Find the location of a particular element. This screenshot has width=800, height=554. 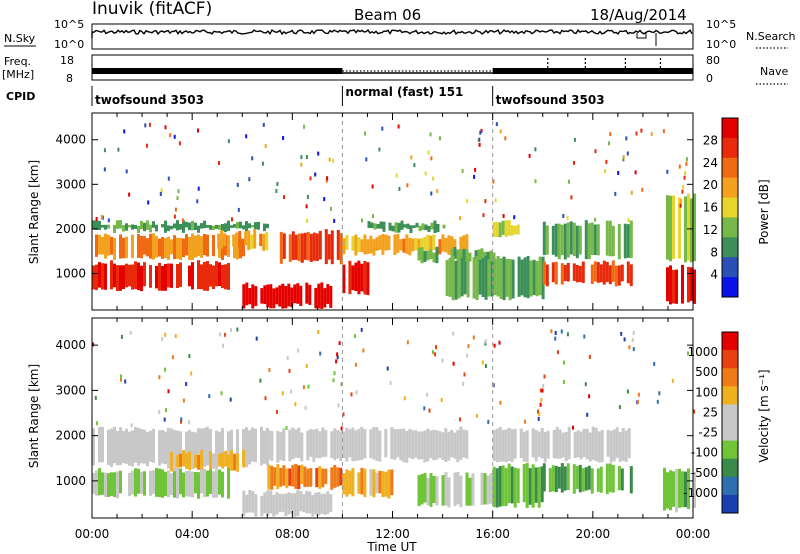

velocity-ytick-label: 2000 is located at coordinates (70, 436).